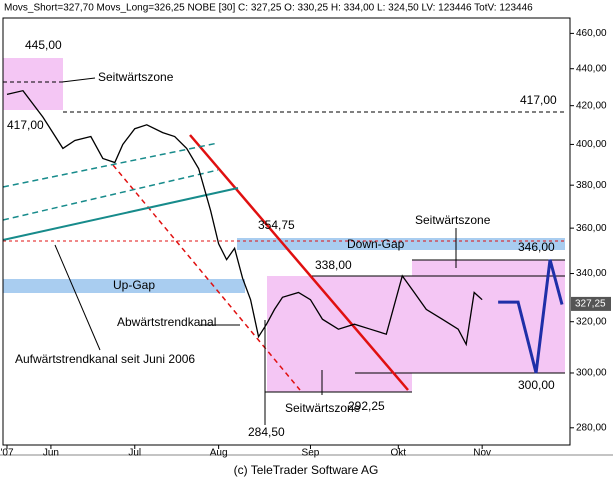 The height and width of the screenshot is (487, 613). I want to click on annotation: Aufwärtstrendkanal seit Juni 2006, so click(105, 359).